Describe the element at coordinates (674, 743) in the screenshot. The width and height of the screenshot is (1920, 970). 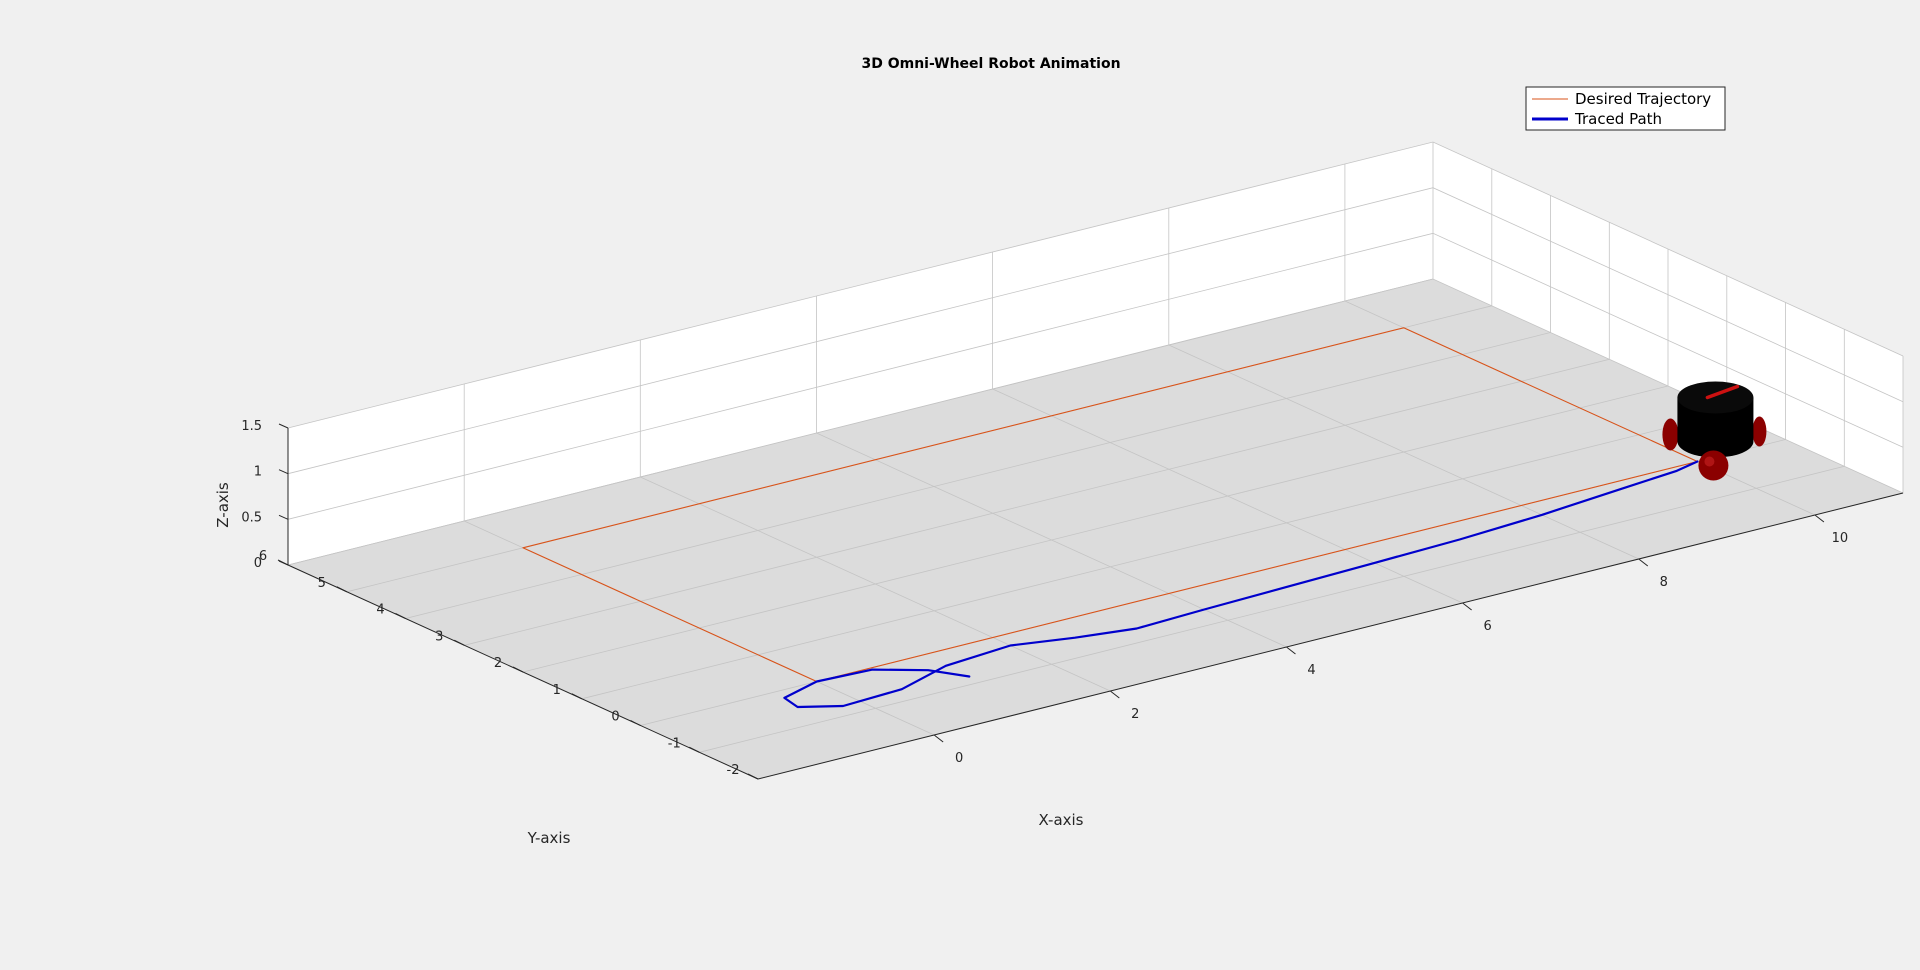
I see `y-tick-label: -1` at that location.